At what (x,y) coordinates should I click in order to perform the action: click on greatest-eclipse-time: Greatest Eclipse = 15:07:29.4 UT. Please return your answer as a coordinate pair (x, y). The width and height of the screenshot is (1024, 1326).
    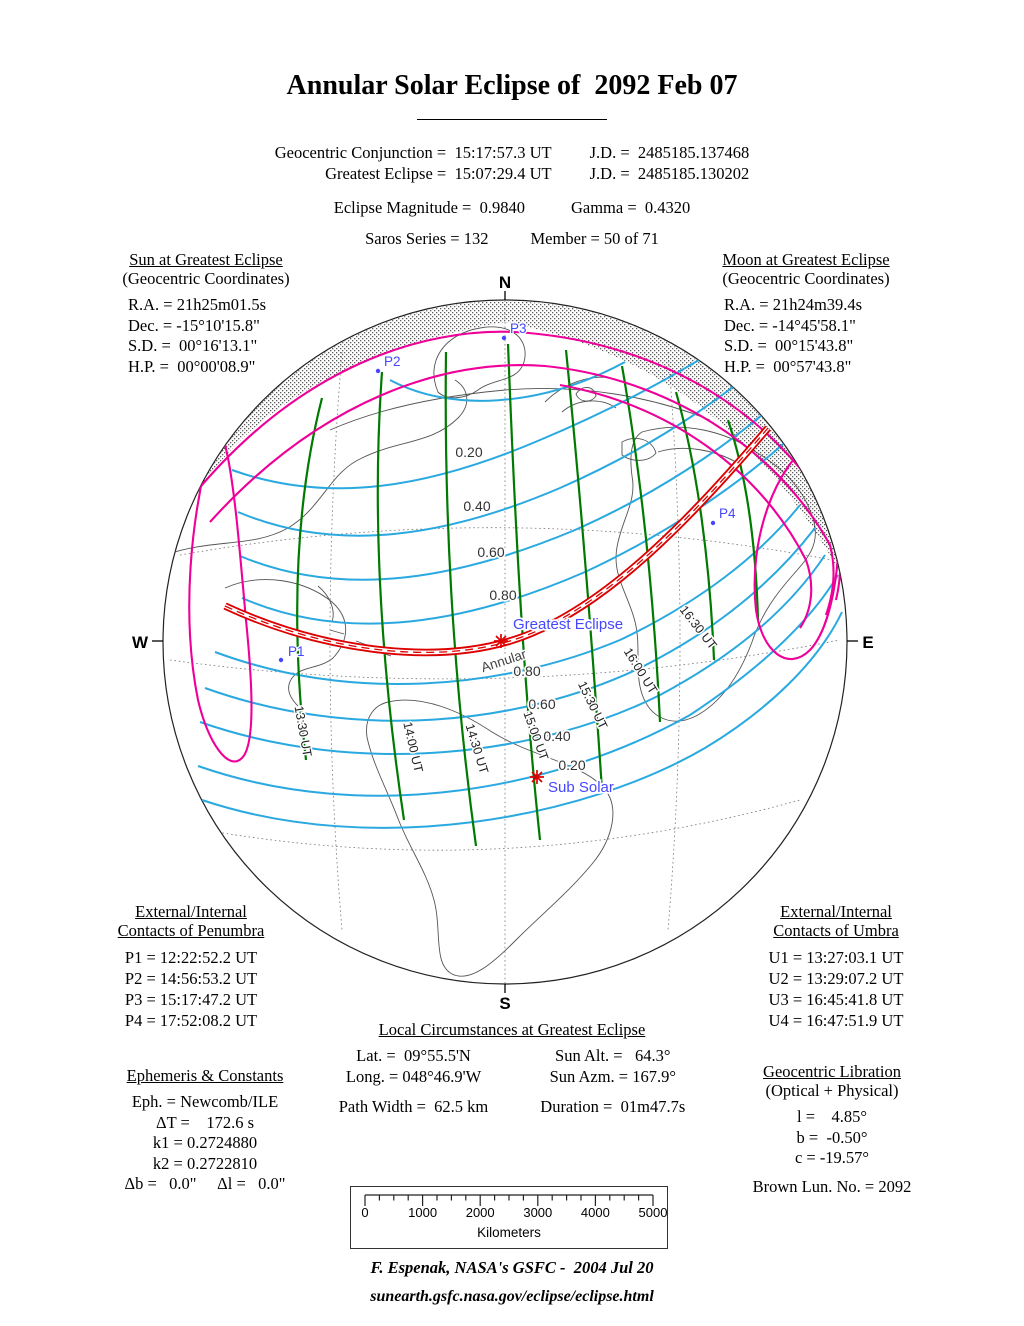
    Looking at the image, I should click on (438, 173).